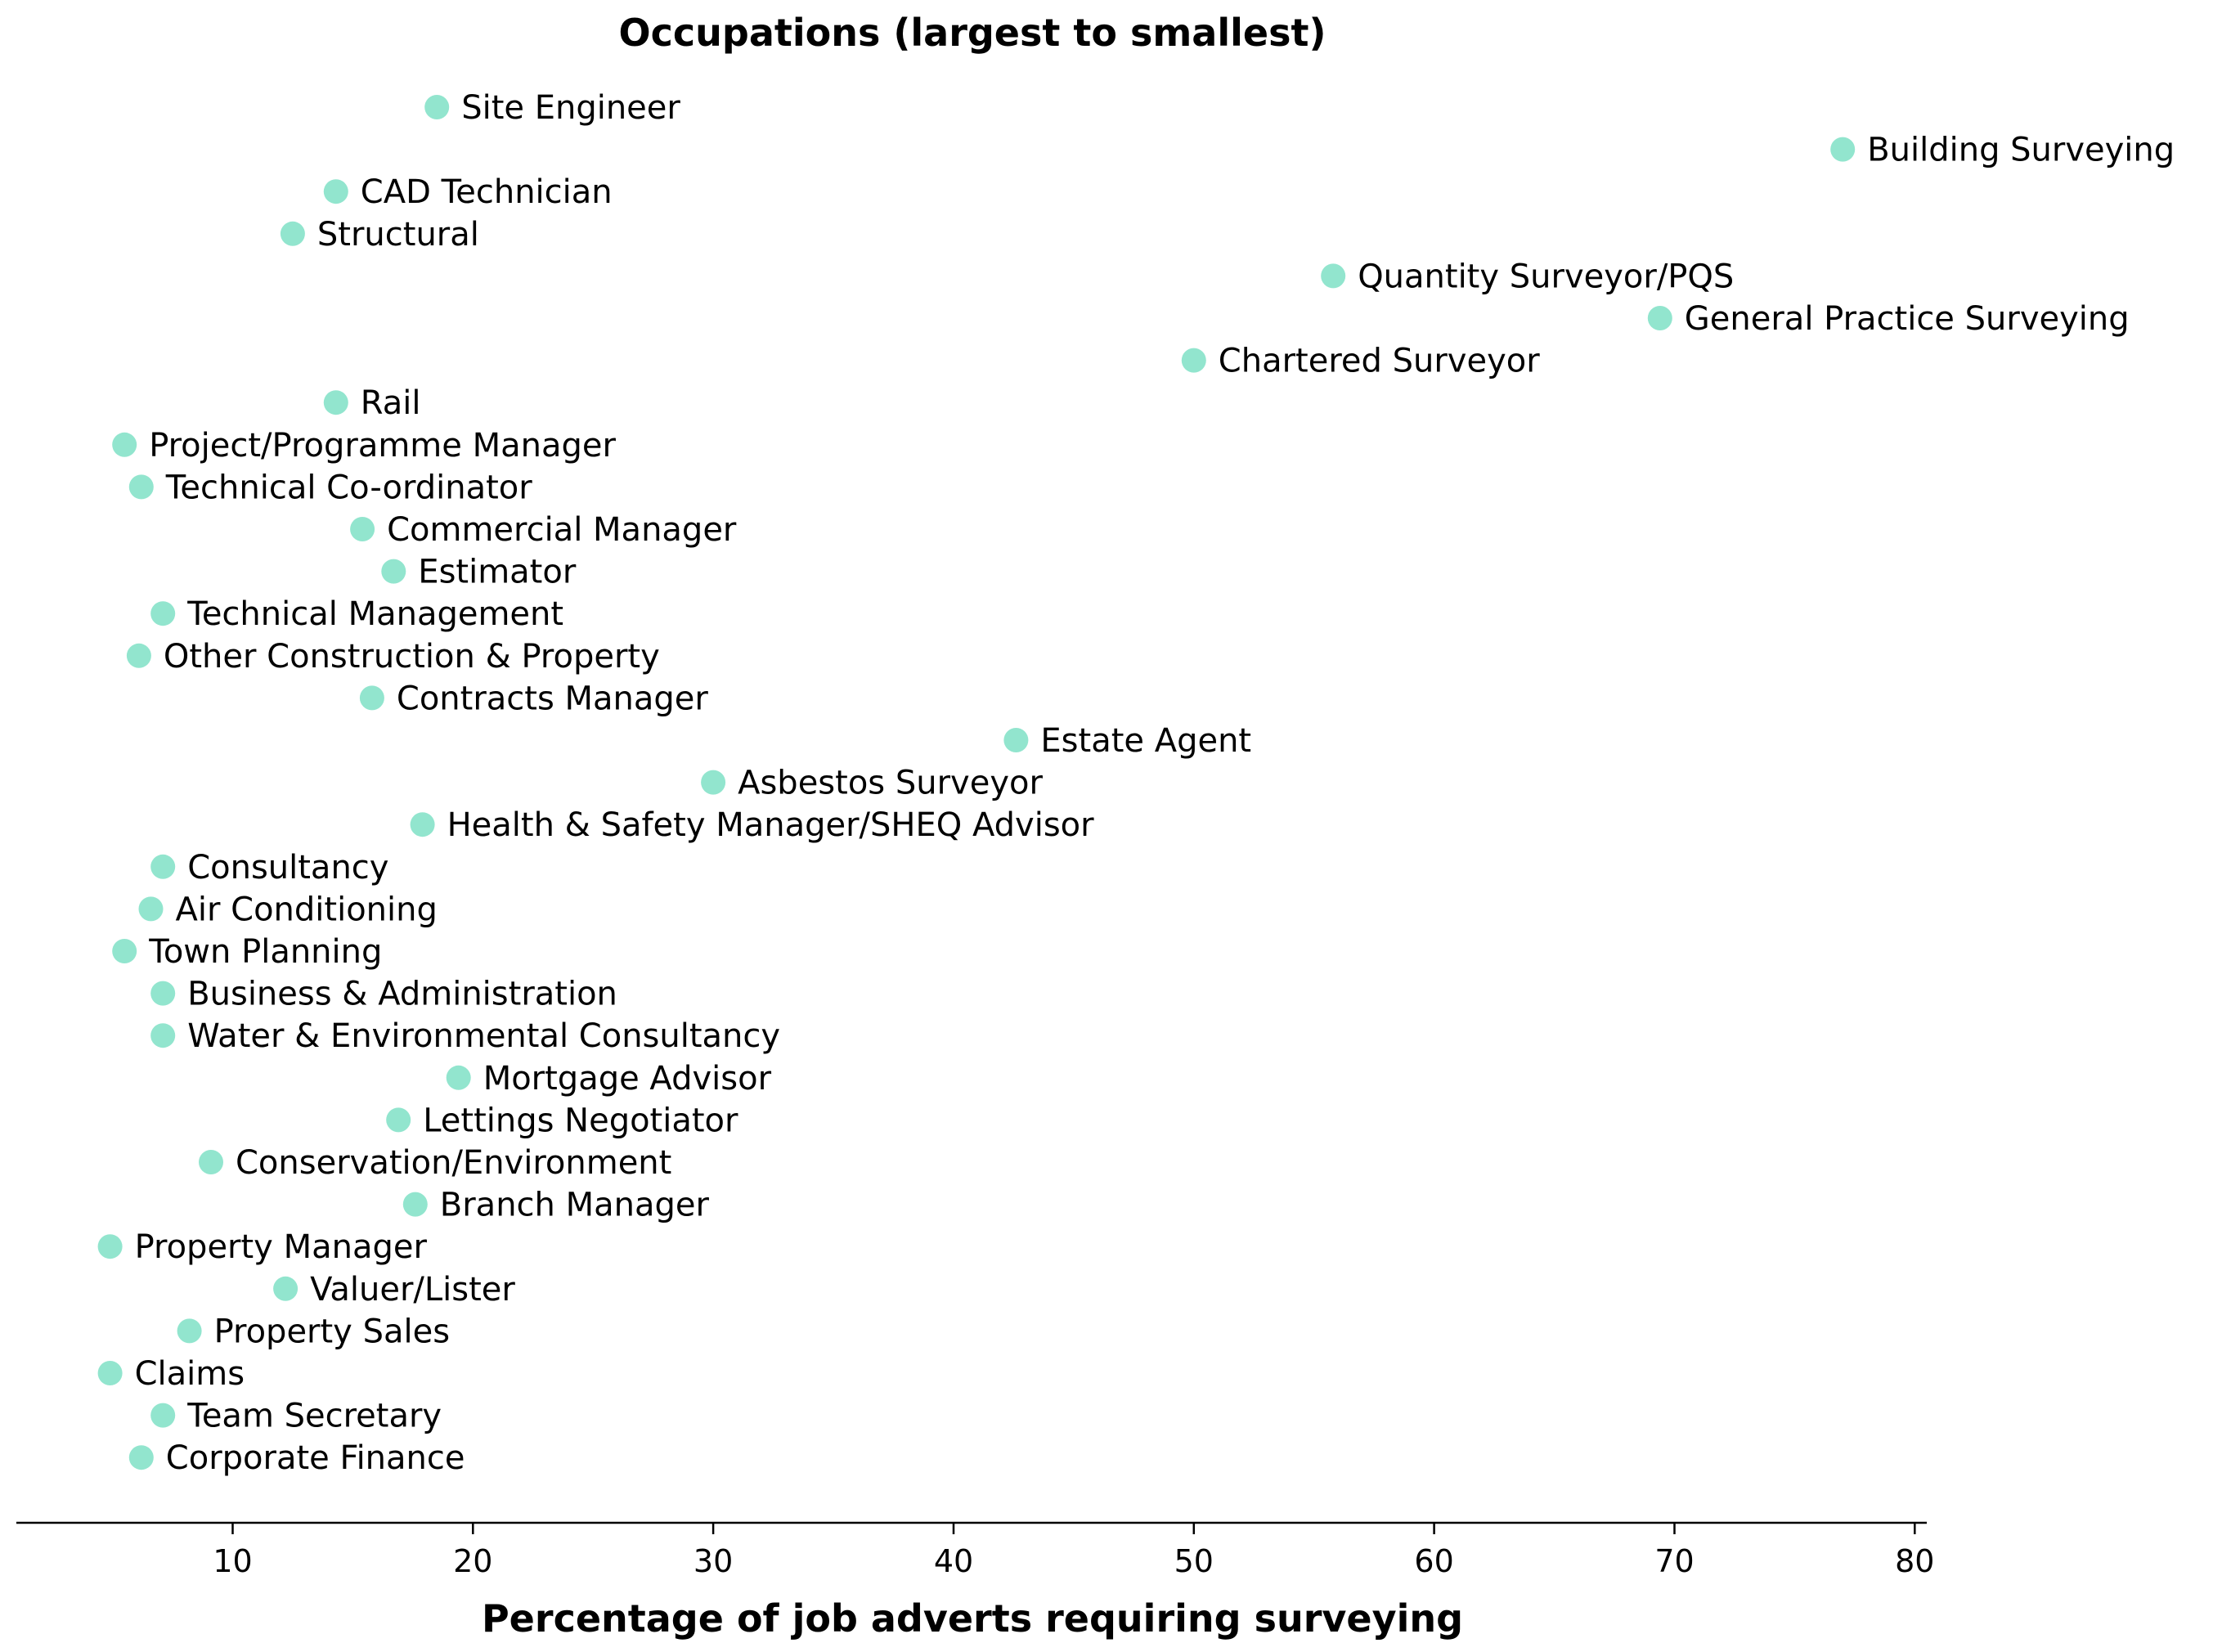 This screenshot has width=2213, height=1652. I want to click on data-point-label: Town Planning, so click(265, 952).